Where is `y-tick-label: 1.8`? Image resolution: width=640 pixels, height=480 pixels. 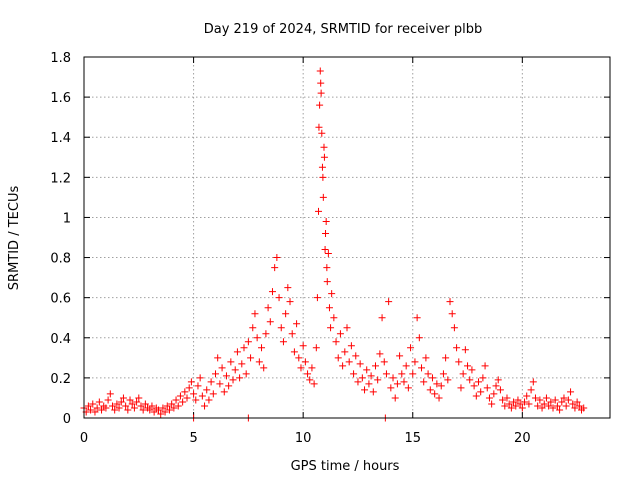
y-tick-label: 1.8 is located at coordinates (60, 58).